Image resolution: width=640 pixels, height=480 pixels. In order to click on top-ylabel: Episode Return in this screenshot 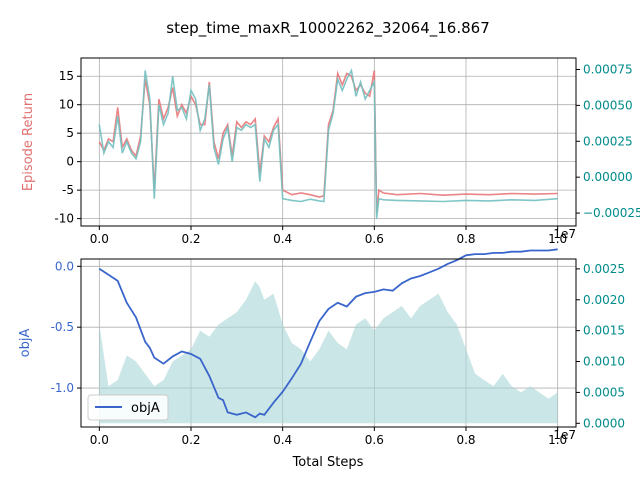, I will do `click(28, 142)`.